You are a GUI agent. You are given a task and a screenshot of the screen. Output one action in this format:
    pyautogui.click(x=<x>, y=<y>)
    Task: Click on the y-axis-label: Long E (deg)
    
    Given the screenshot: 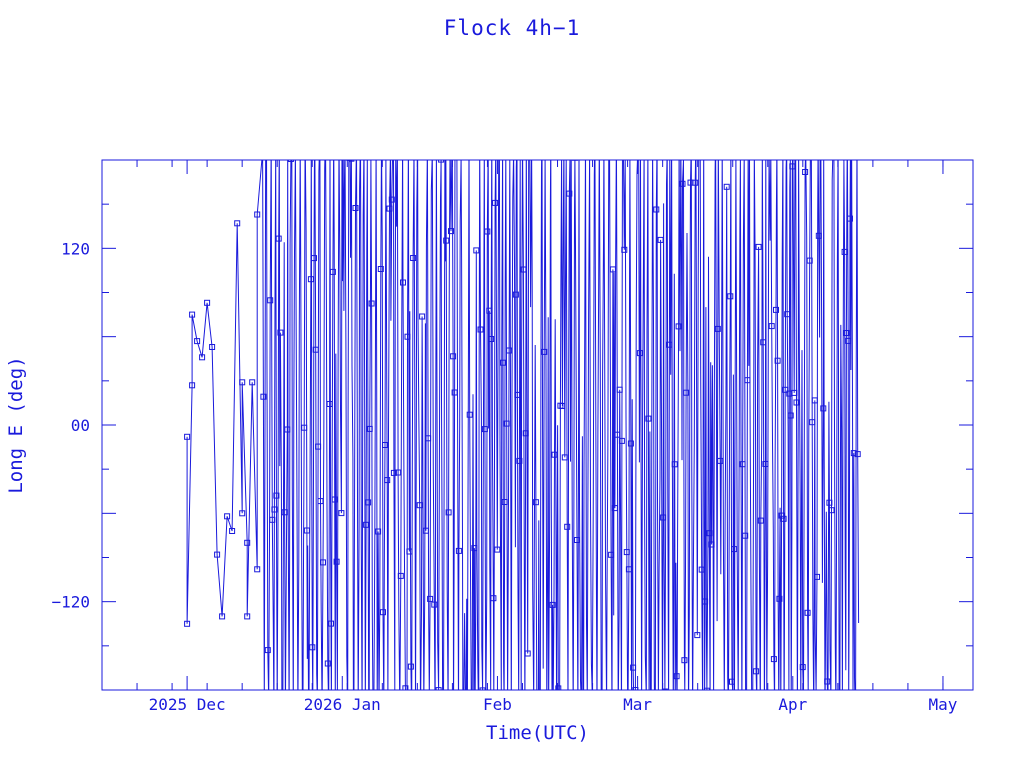 What is the action you would take?
    pyautogui.click(x=16, y=424)
    